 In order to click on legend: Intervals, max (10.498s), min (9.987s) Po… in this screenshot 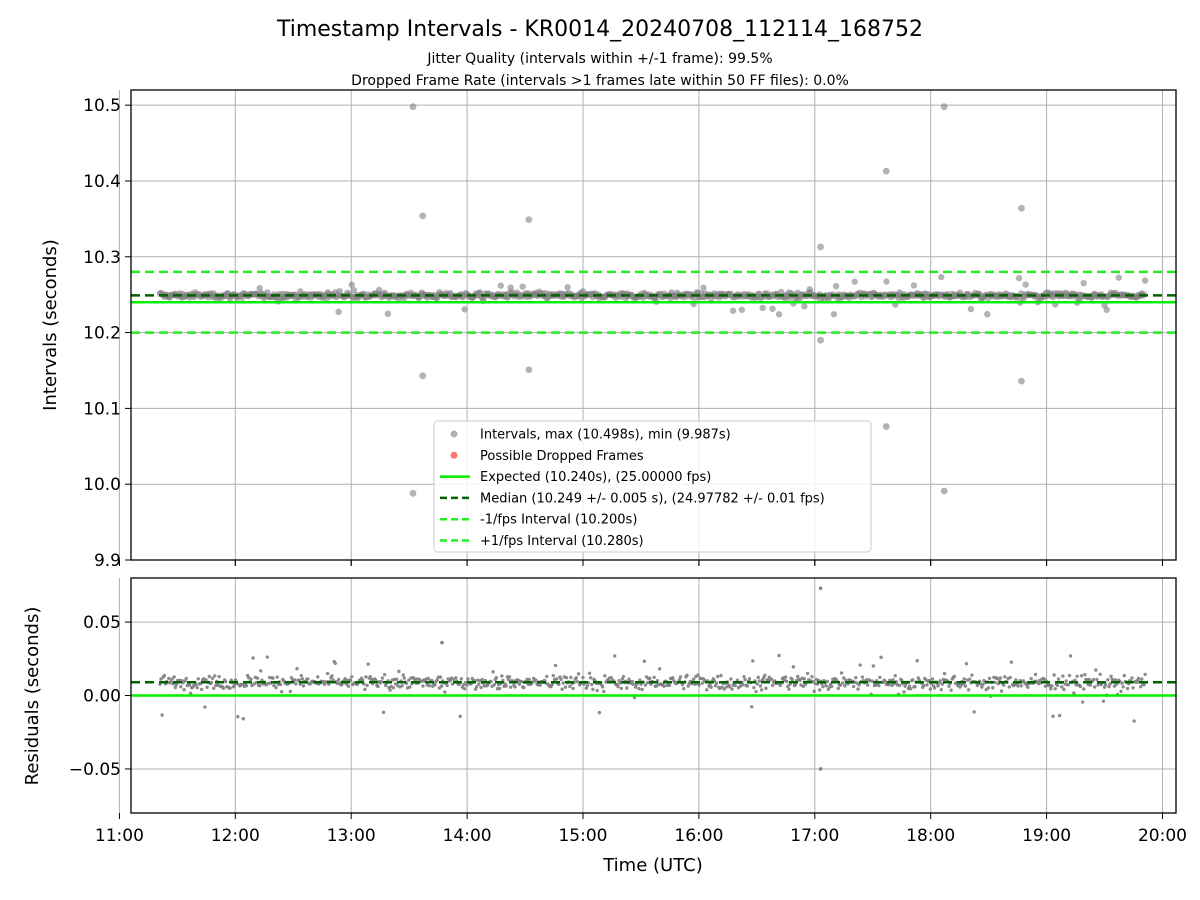, I will do `click(652, 486)`.